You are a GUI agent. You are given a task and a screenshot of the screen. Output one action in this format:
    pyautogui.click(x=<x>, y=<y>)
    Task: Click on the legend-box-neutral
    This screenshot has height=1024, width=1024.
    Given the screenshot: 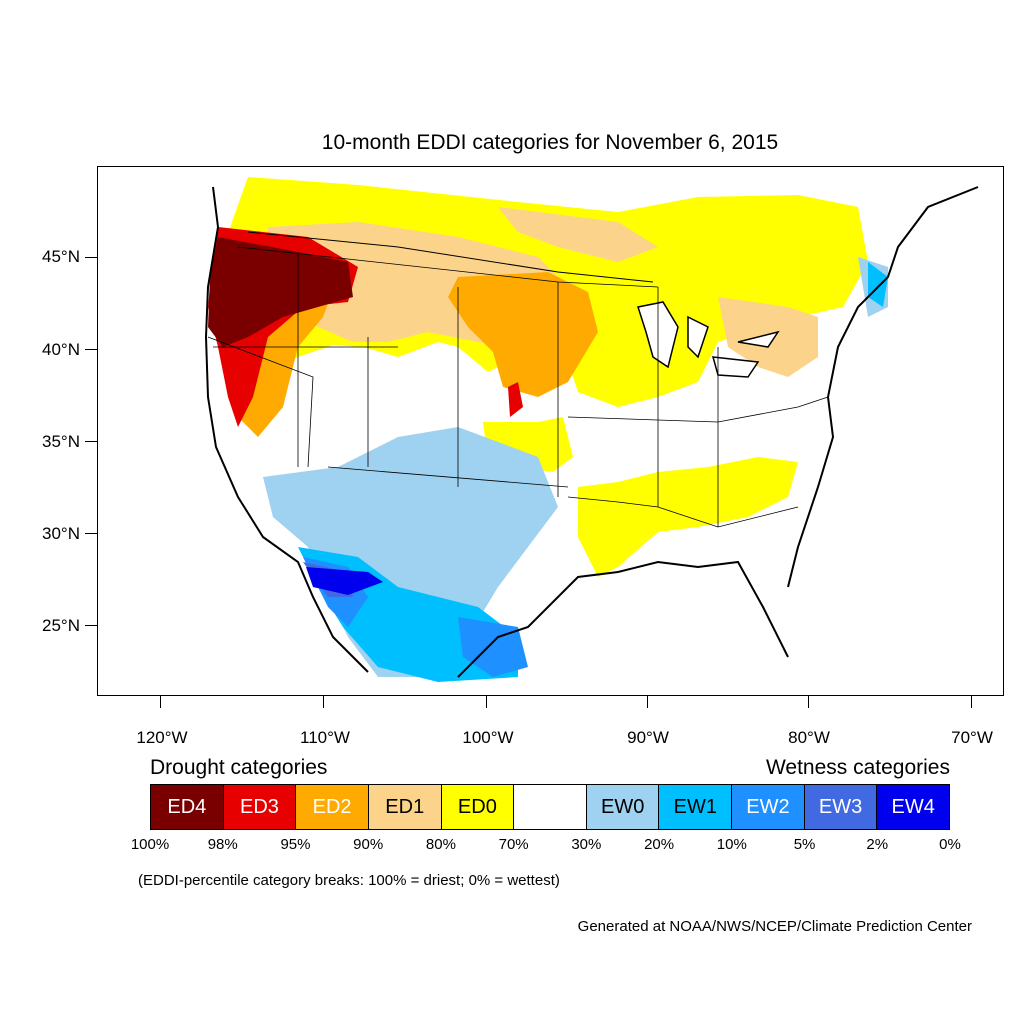 What is the action you would take?
    pyautogui.click(x=550, y=807)
    